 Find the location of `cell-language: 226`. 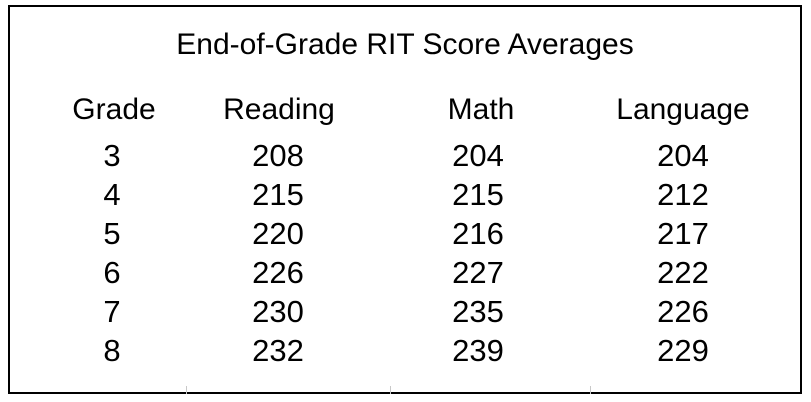

cell-language: 226 is located at coordinates (683, 311).